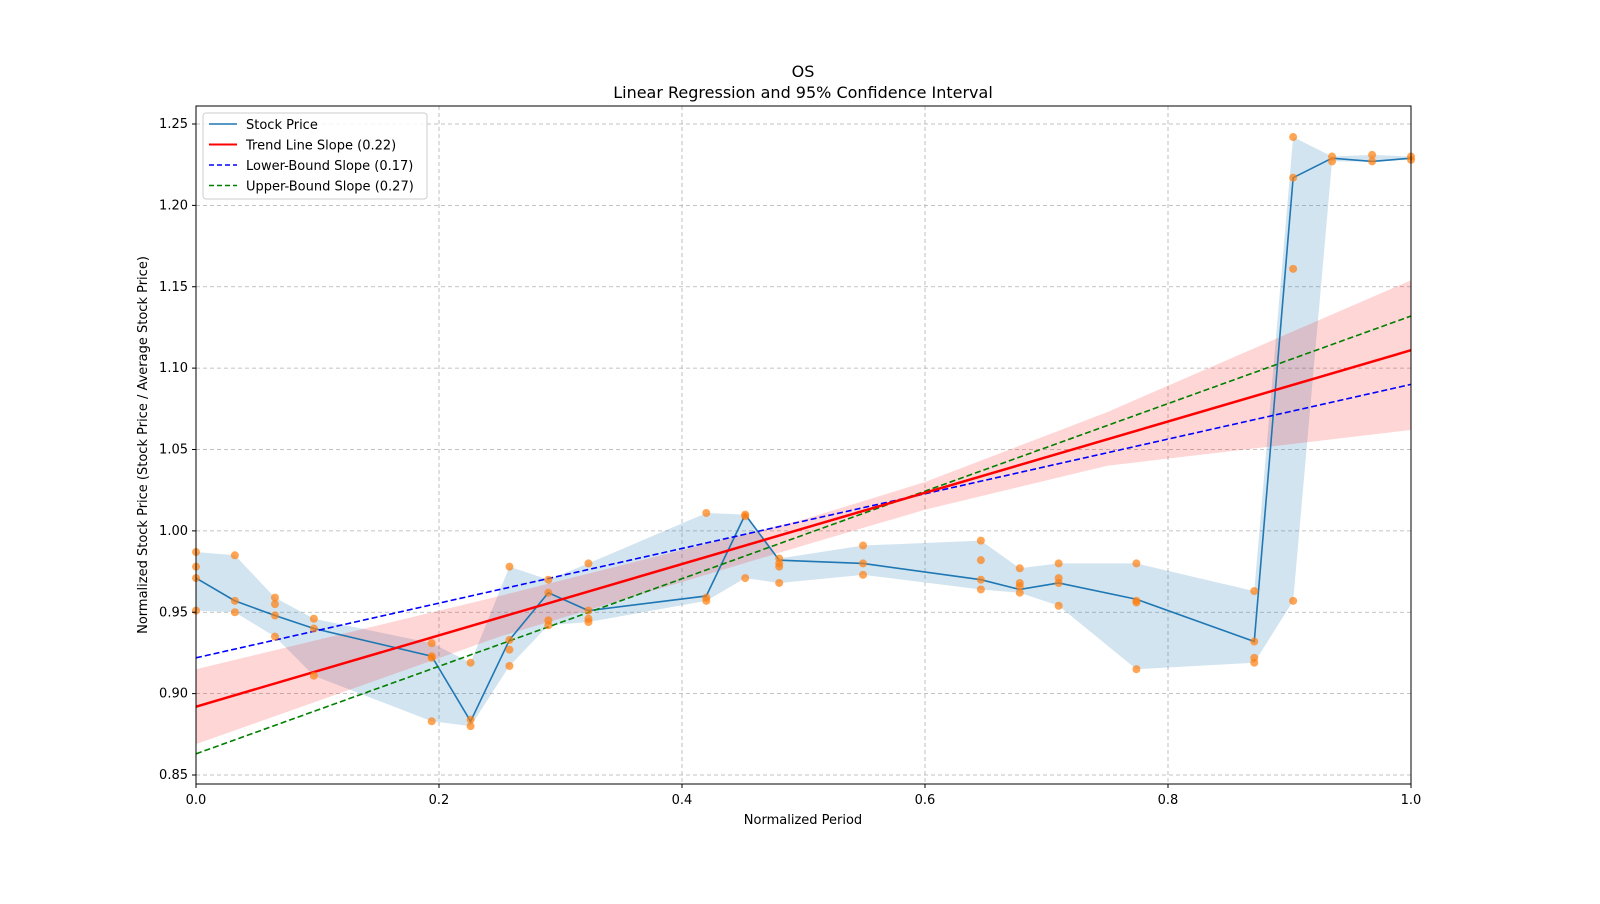  Describe the element at coordinates (682, 800) in the screenshot. I see `x-tick-label: 0.4` at that location.